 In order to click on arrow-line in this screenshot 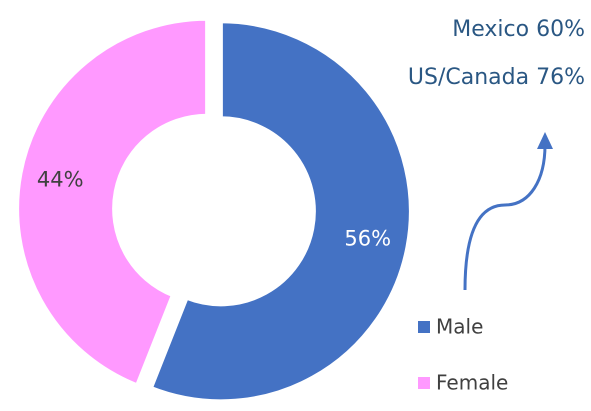, I will do `click(505, 217)`.